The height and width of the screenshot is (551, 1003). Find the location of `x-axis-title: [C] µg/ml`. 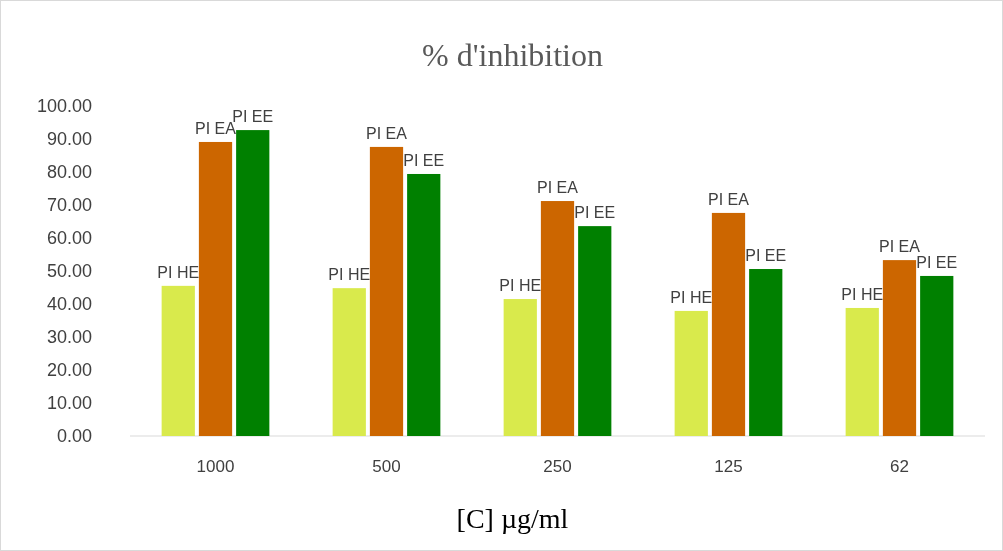

x-axis-title: [C] µg/ml is located at coordinates (512, 518).